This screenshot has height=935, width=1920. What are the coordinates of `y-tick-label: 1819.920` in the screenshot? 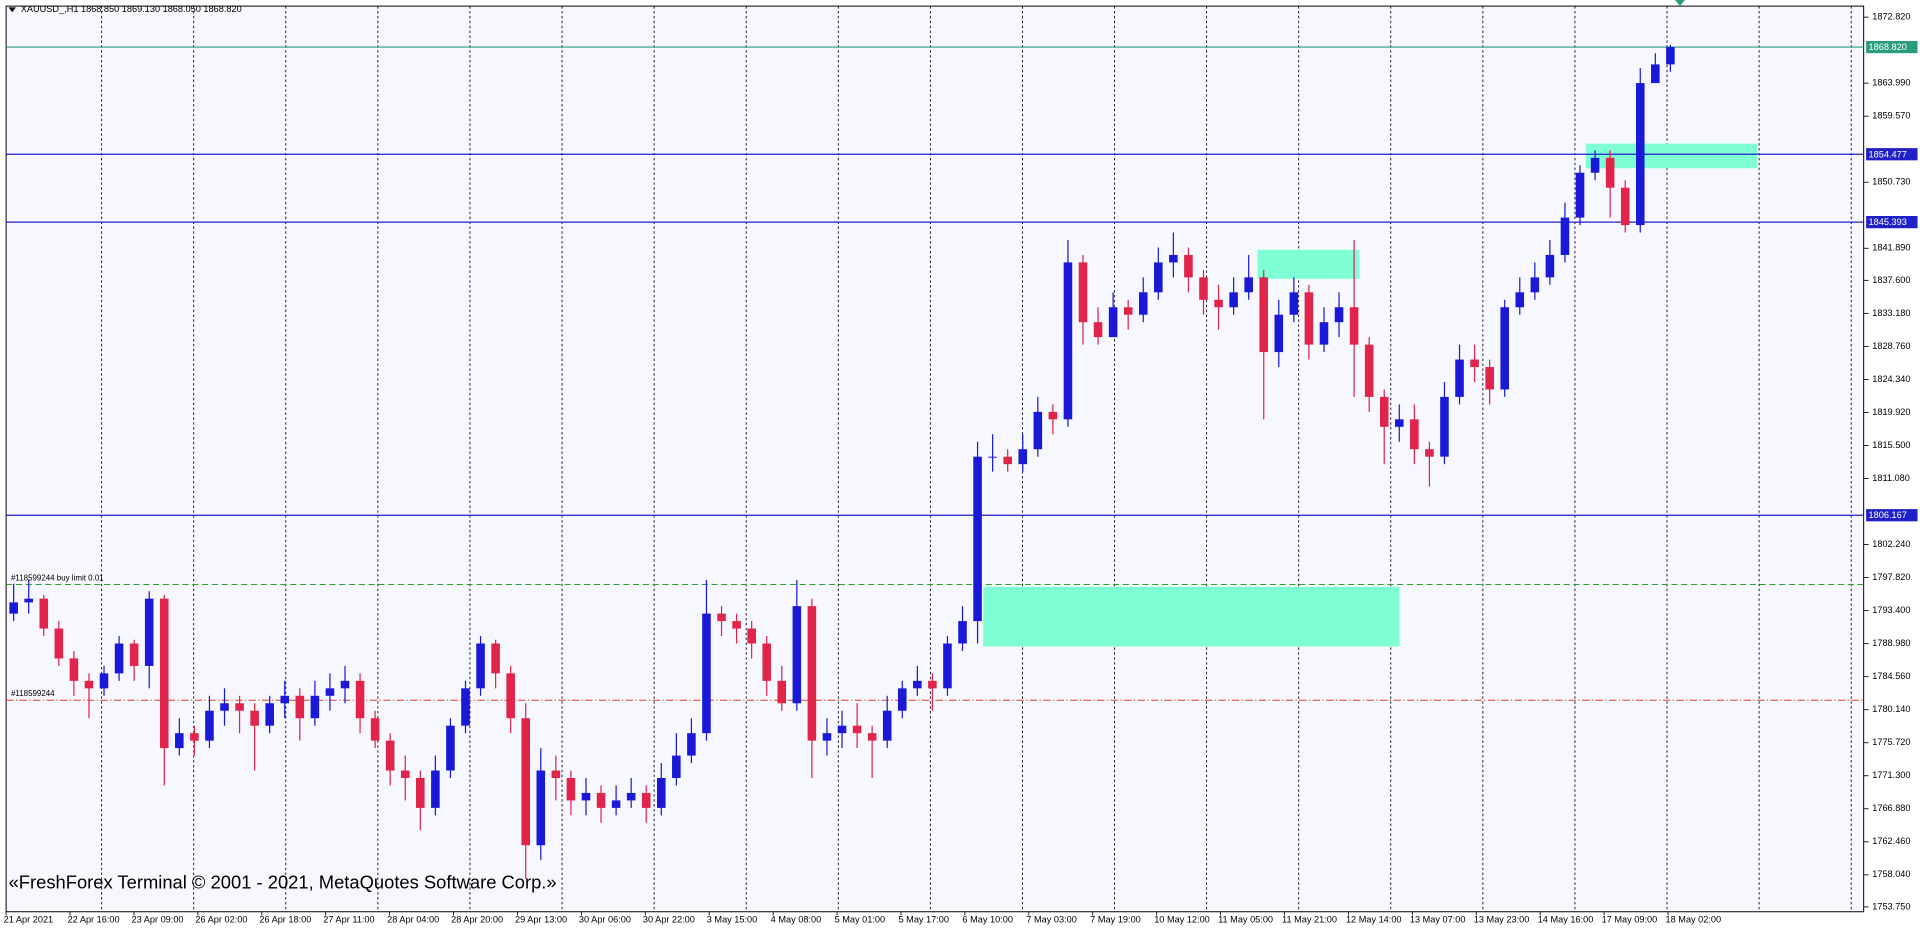 It's located at (1891, 412).